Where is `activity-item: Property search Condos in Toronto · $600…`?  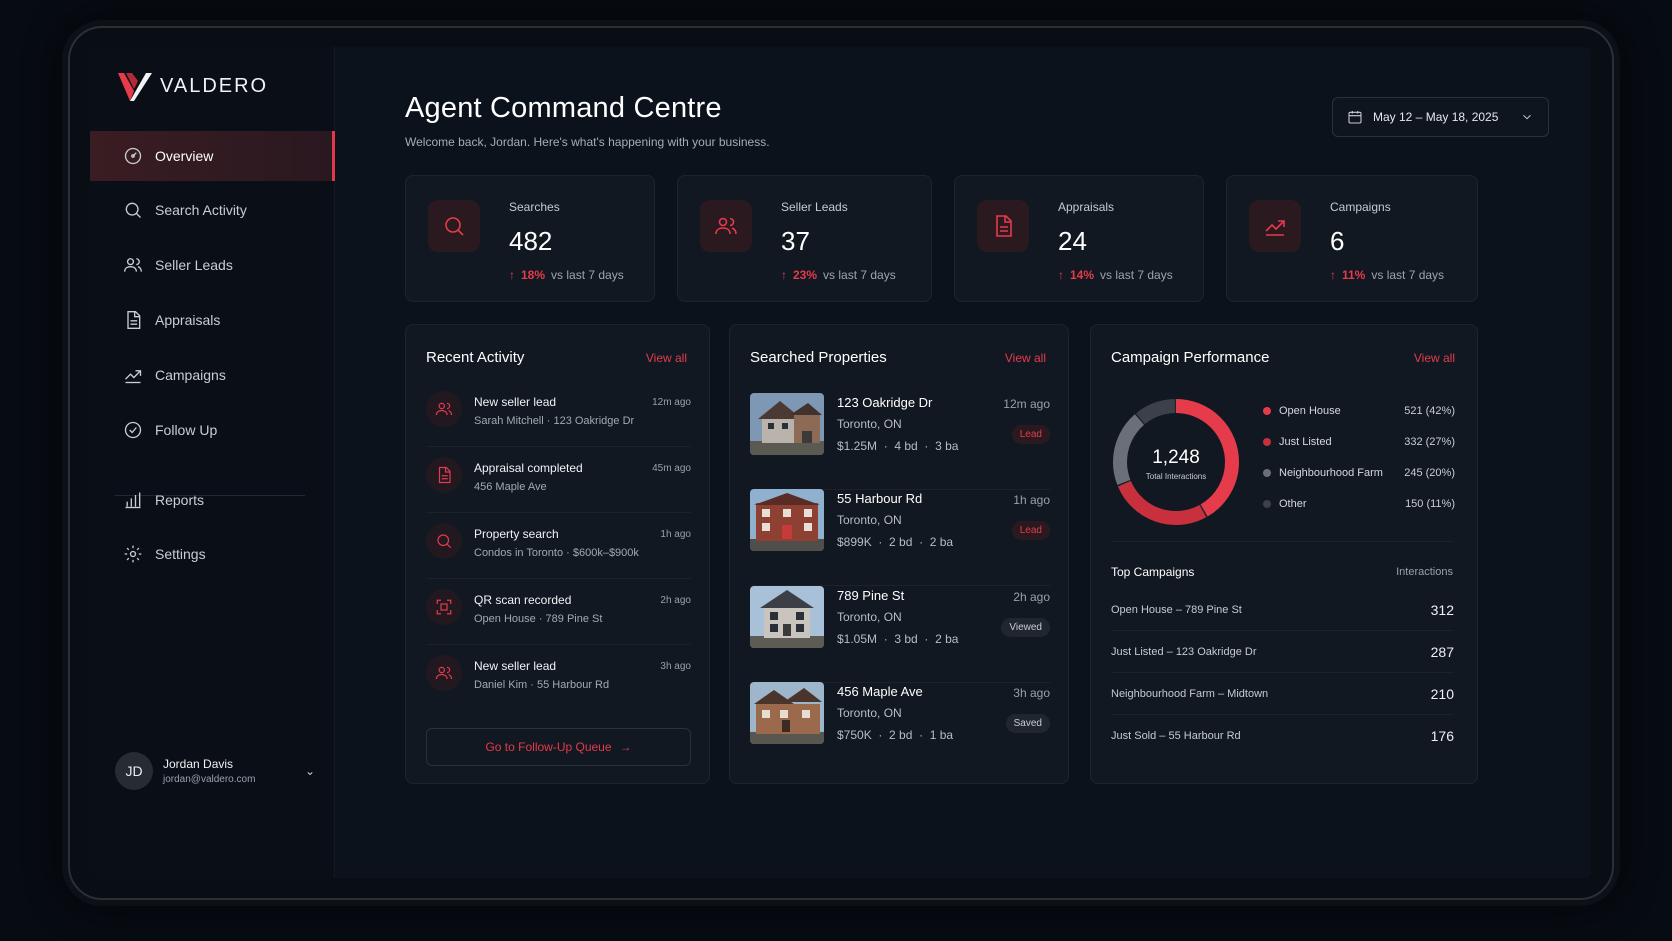
activity-item: Property search Condos in Toronto · $600… is located at coordinates (558, 546).